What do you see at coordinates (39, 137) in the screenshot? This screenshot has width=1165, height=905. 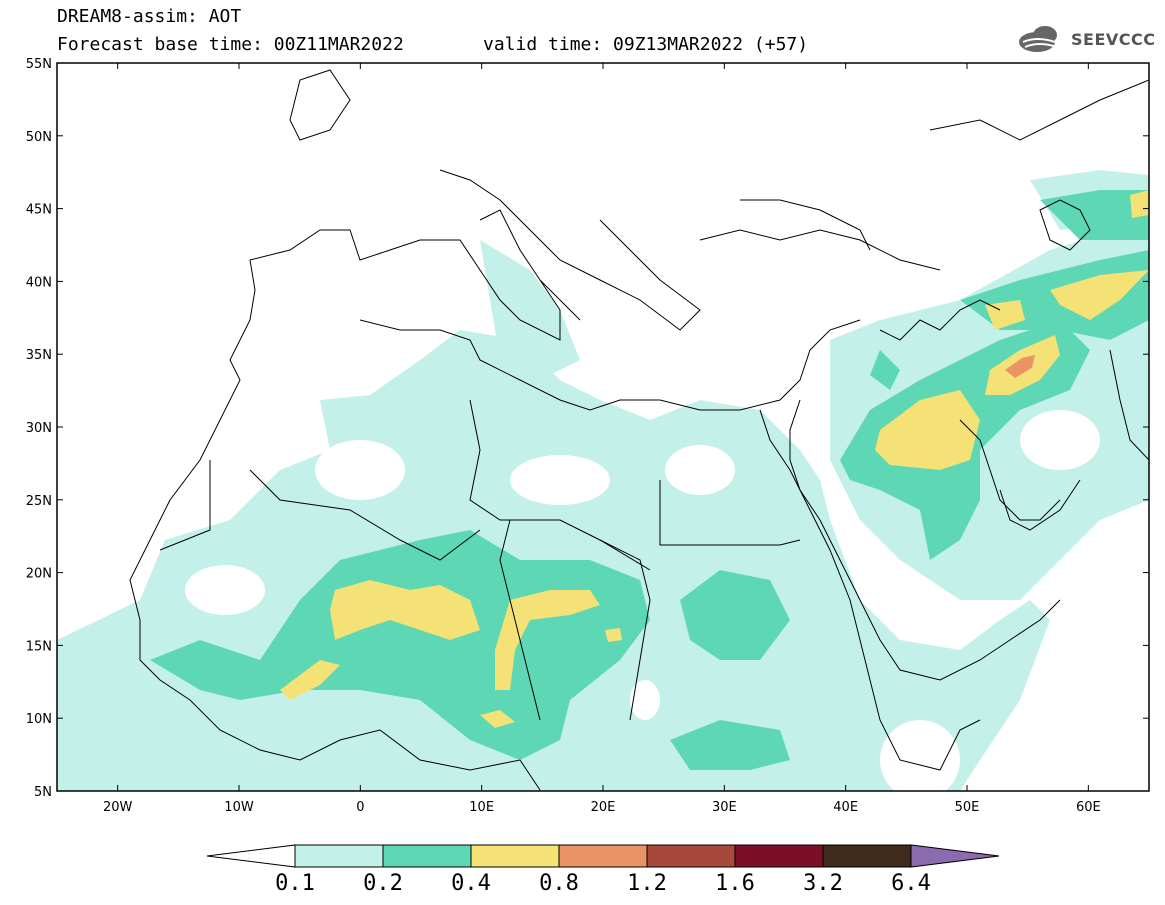 I see `lat-label: 50N` at bounding box center [39, 137].